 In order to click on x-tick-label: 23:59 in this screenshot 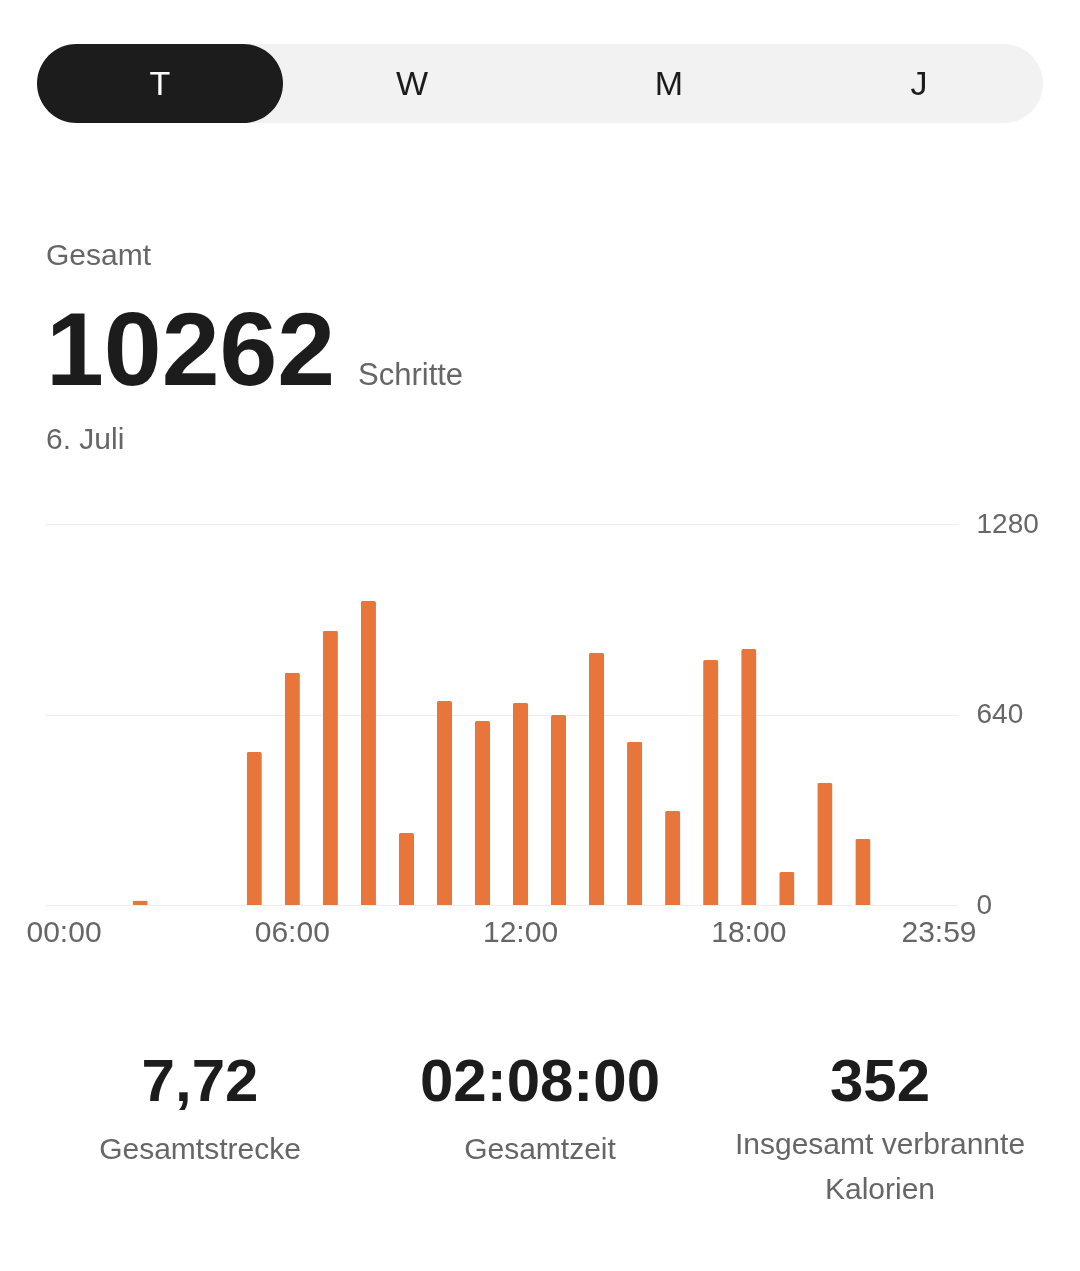, I will do `click(939, 931)`.